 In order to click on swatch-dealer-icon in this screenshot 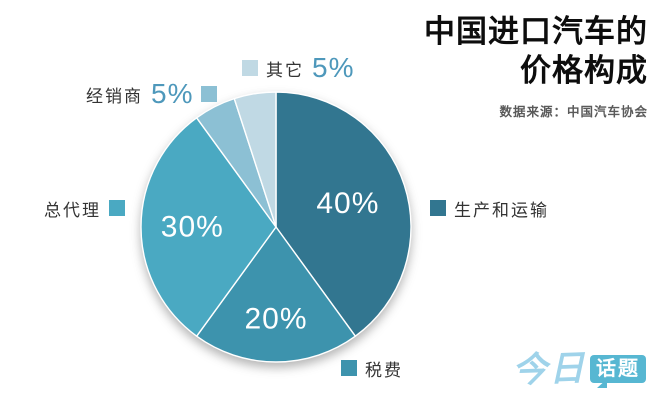, I will do `click(209, 94)`.